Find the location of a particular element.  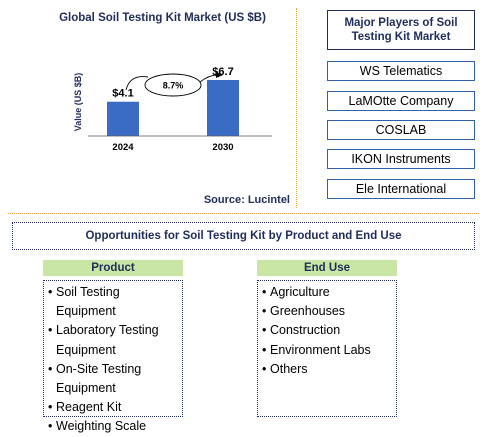

end-use-item: Others is located at coordinates (326, 369).